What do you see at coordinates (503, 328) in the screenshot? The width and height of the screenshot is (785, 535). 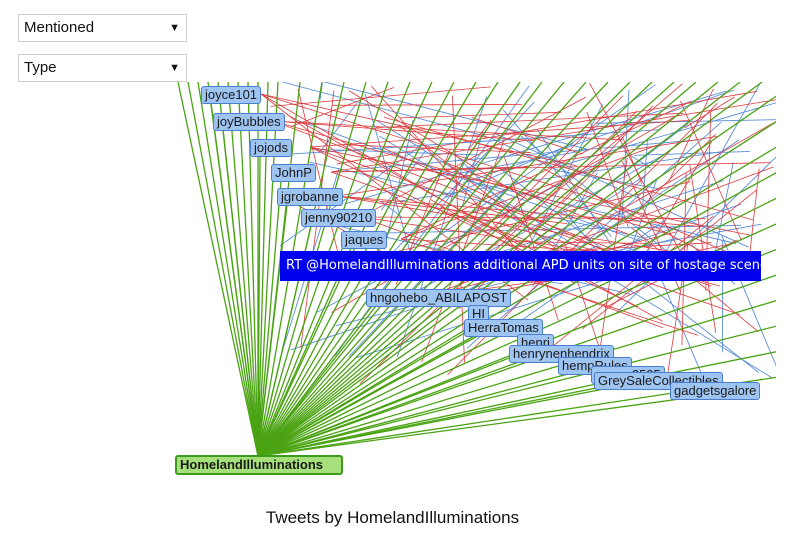 I see `graph-node: HerraTomas` at bounding box center [503, 328].